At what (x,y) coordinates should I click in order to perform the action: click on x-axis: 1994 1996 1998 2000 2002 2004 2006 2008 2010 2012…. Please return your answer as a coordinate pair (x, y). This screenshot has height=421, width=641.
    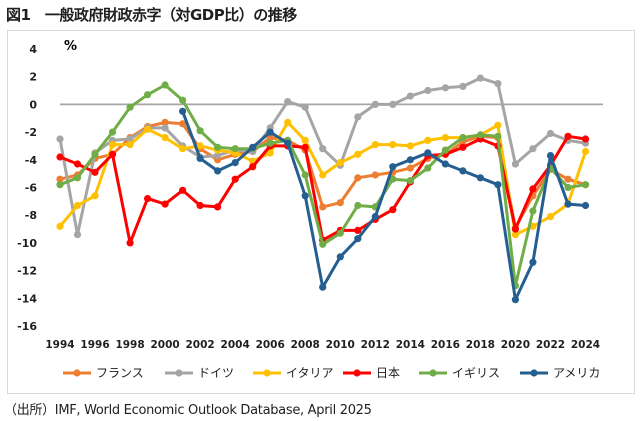
    Looking at the image, I should click on (322, 345).